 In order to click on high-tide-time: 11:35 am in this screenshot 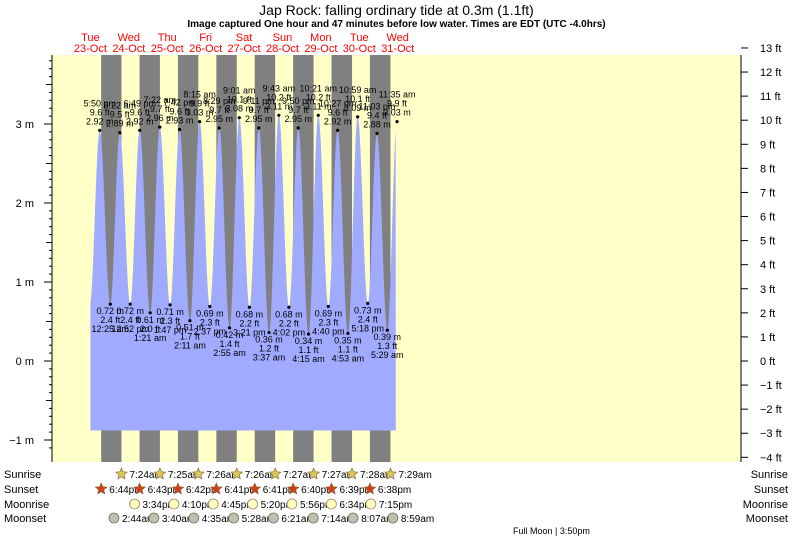, I will do `click(397, 95)`.